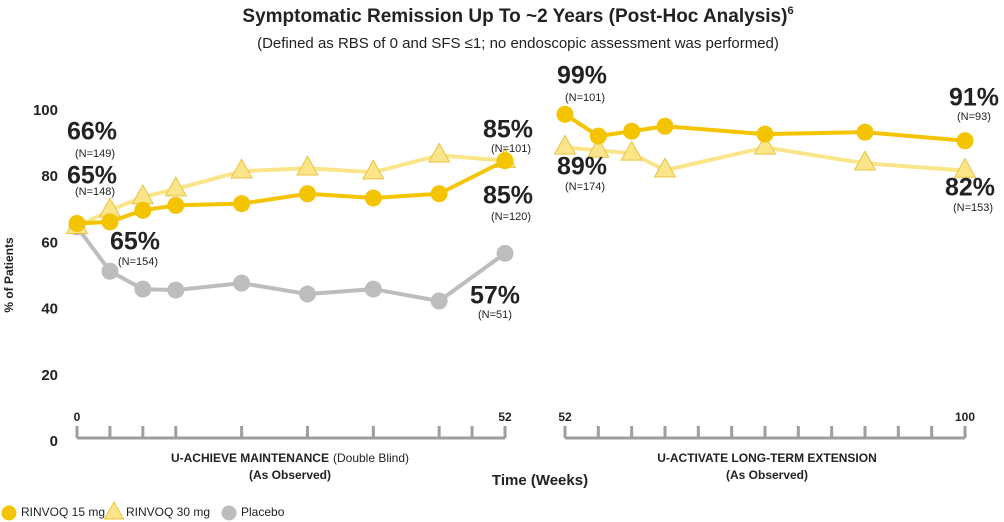  What do you see at coordinates (49, 375) in the screenshot?
I see `y-tick-label: 20` at bounding box center [49, 375].